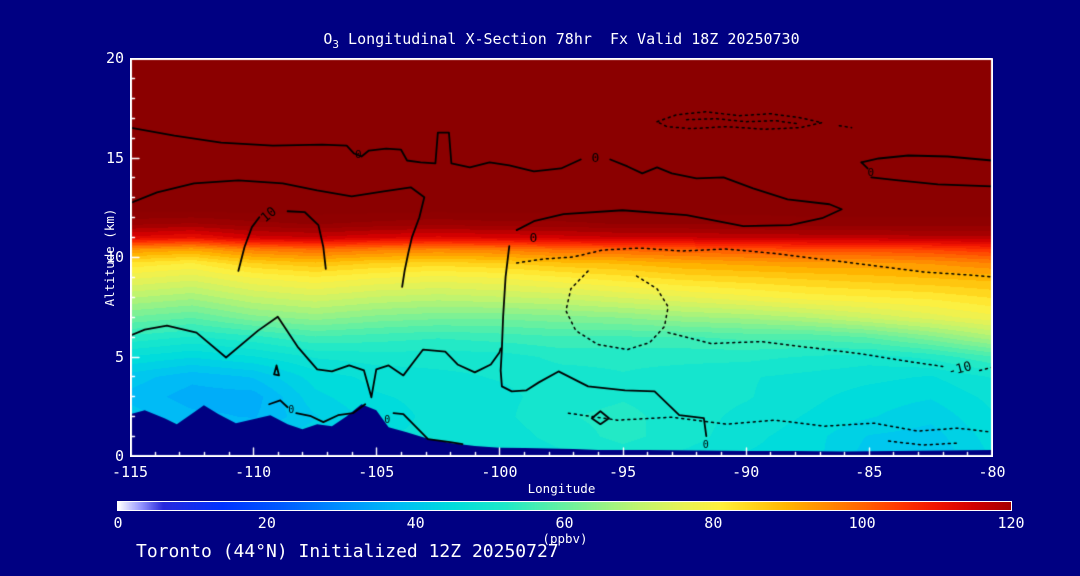 This screenshot has height=576, width=1080. What do you see at coordinates (118, 523) in the screenshot?
I see `colorbar-tick-label: 0` at bounding box center [118, 523].